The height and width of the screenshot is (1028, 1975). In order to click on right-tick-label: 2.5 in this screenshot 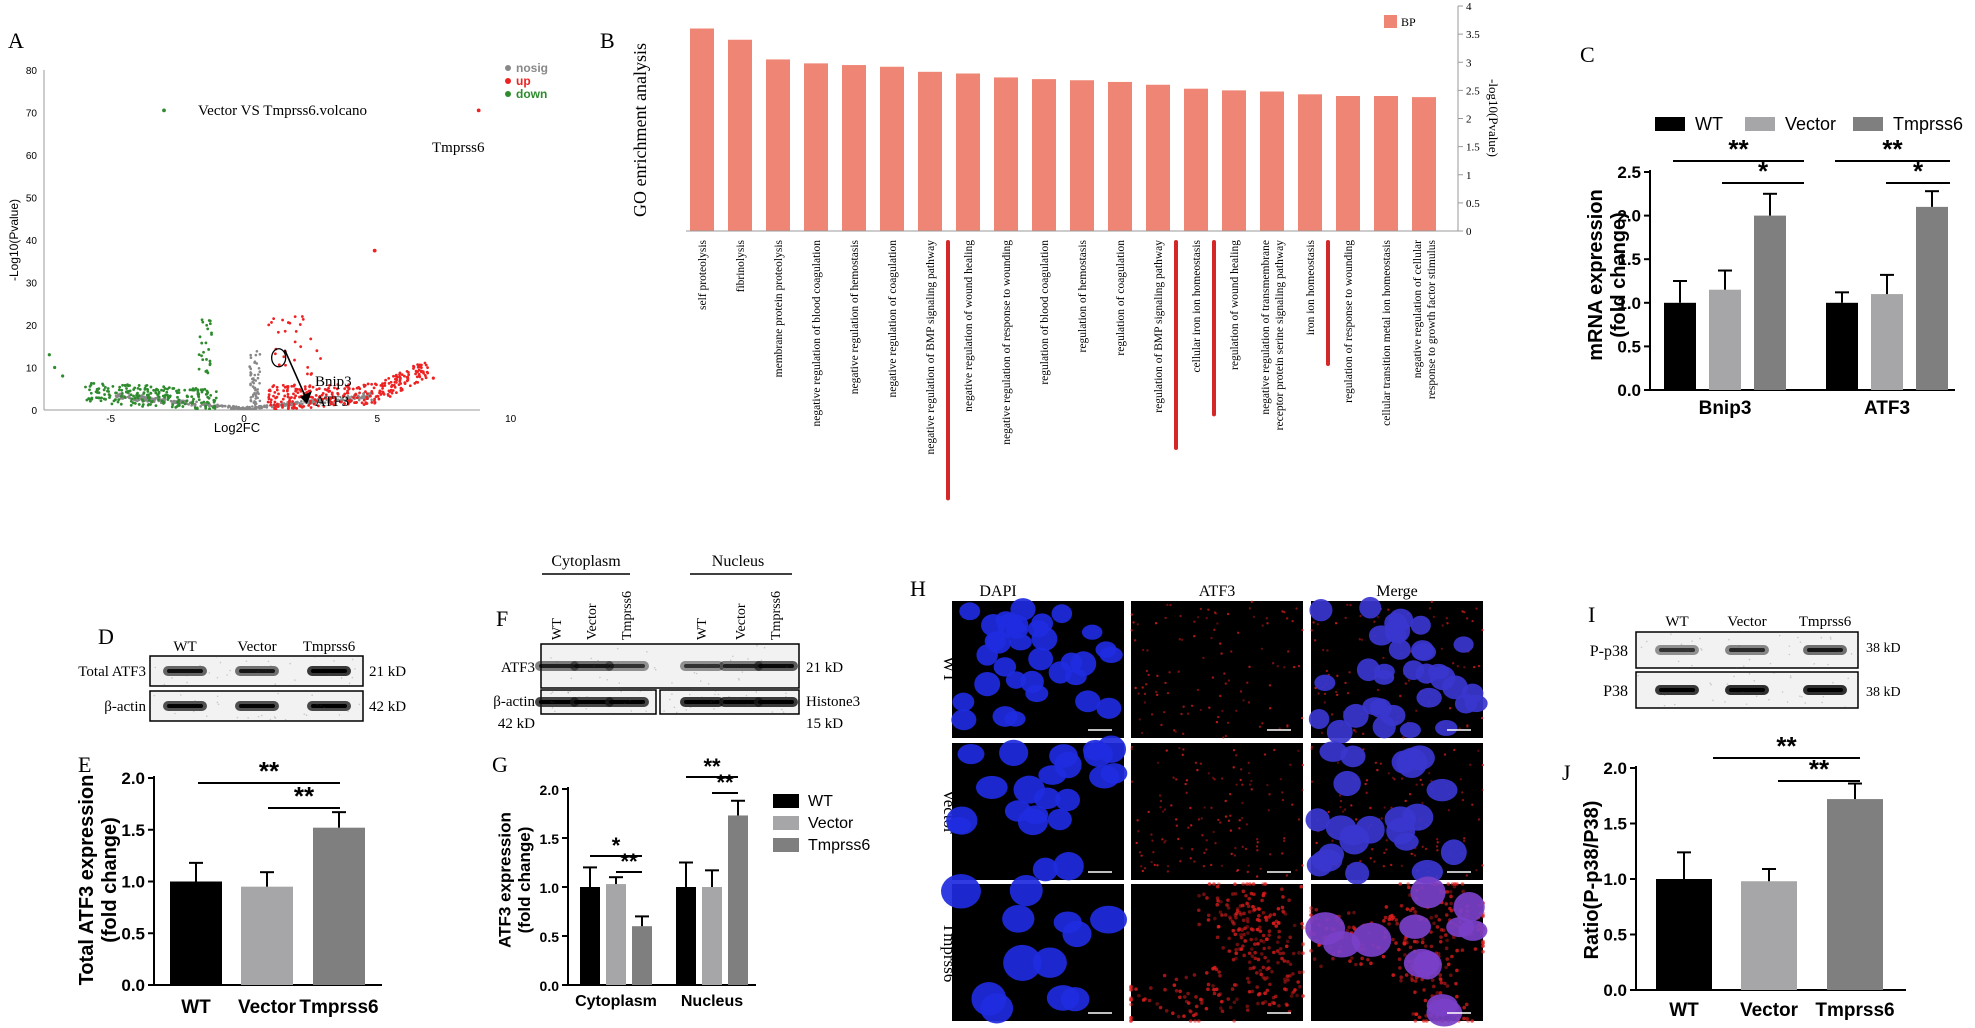, I will do `click(1473, 91)`.